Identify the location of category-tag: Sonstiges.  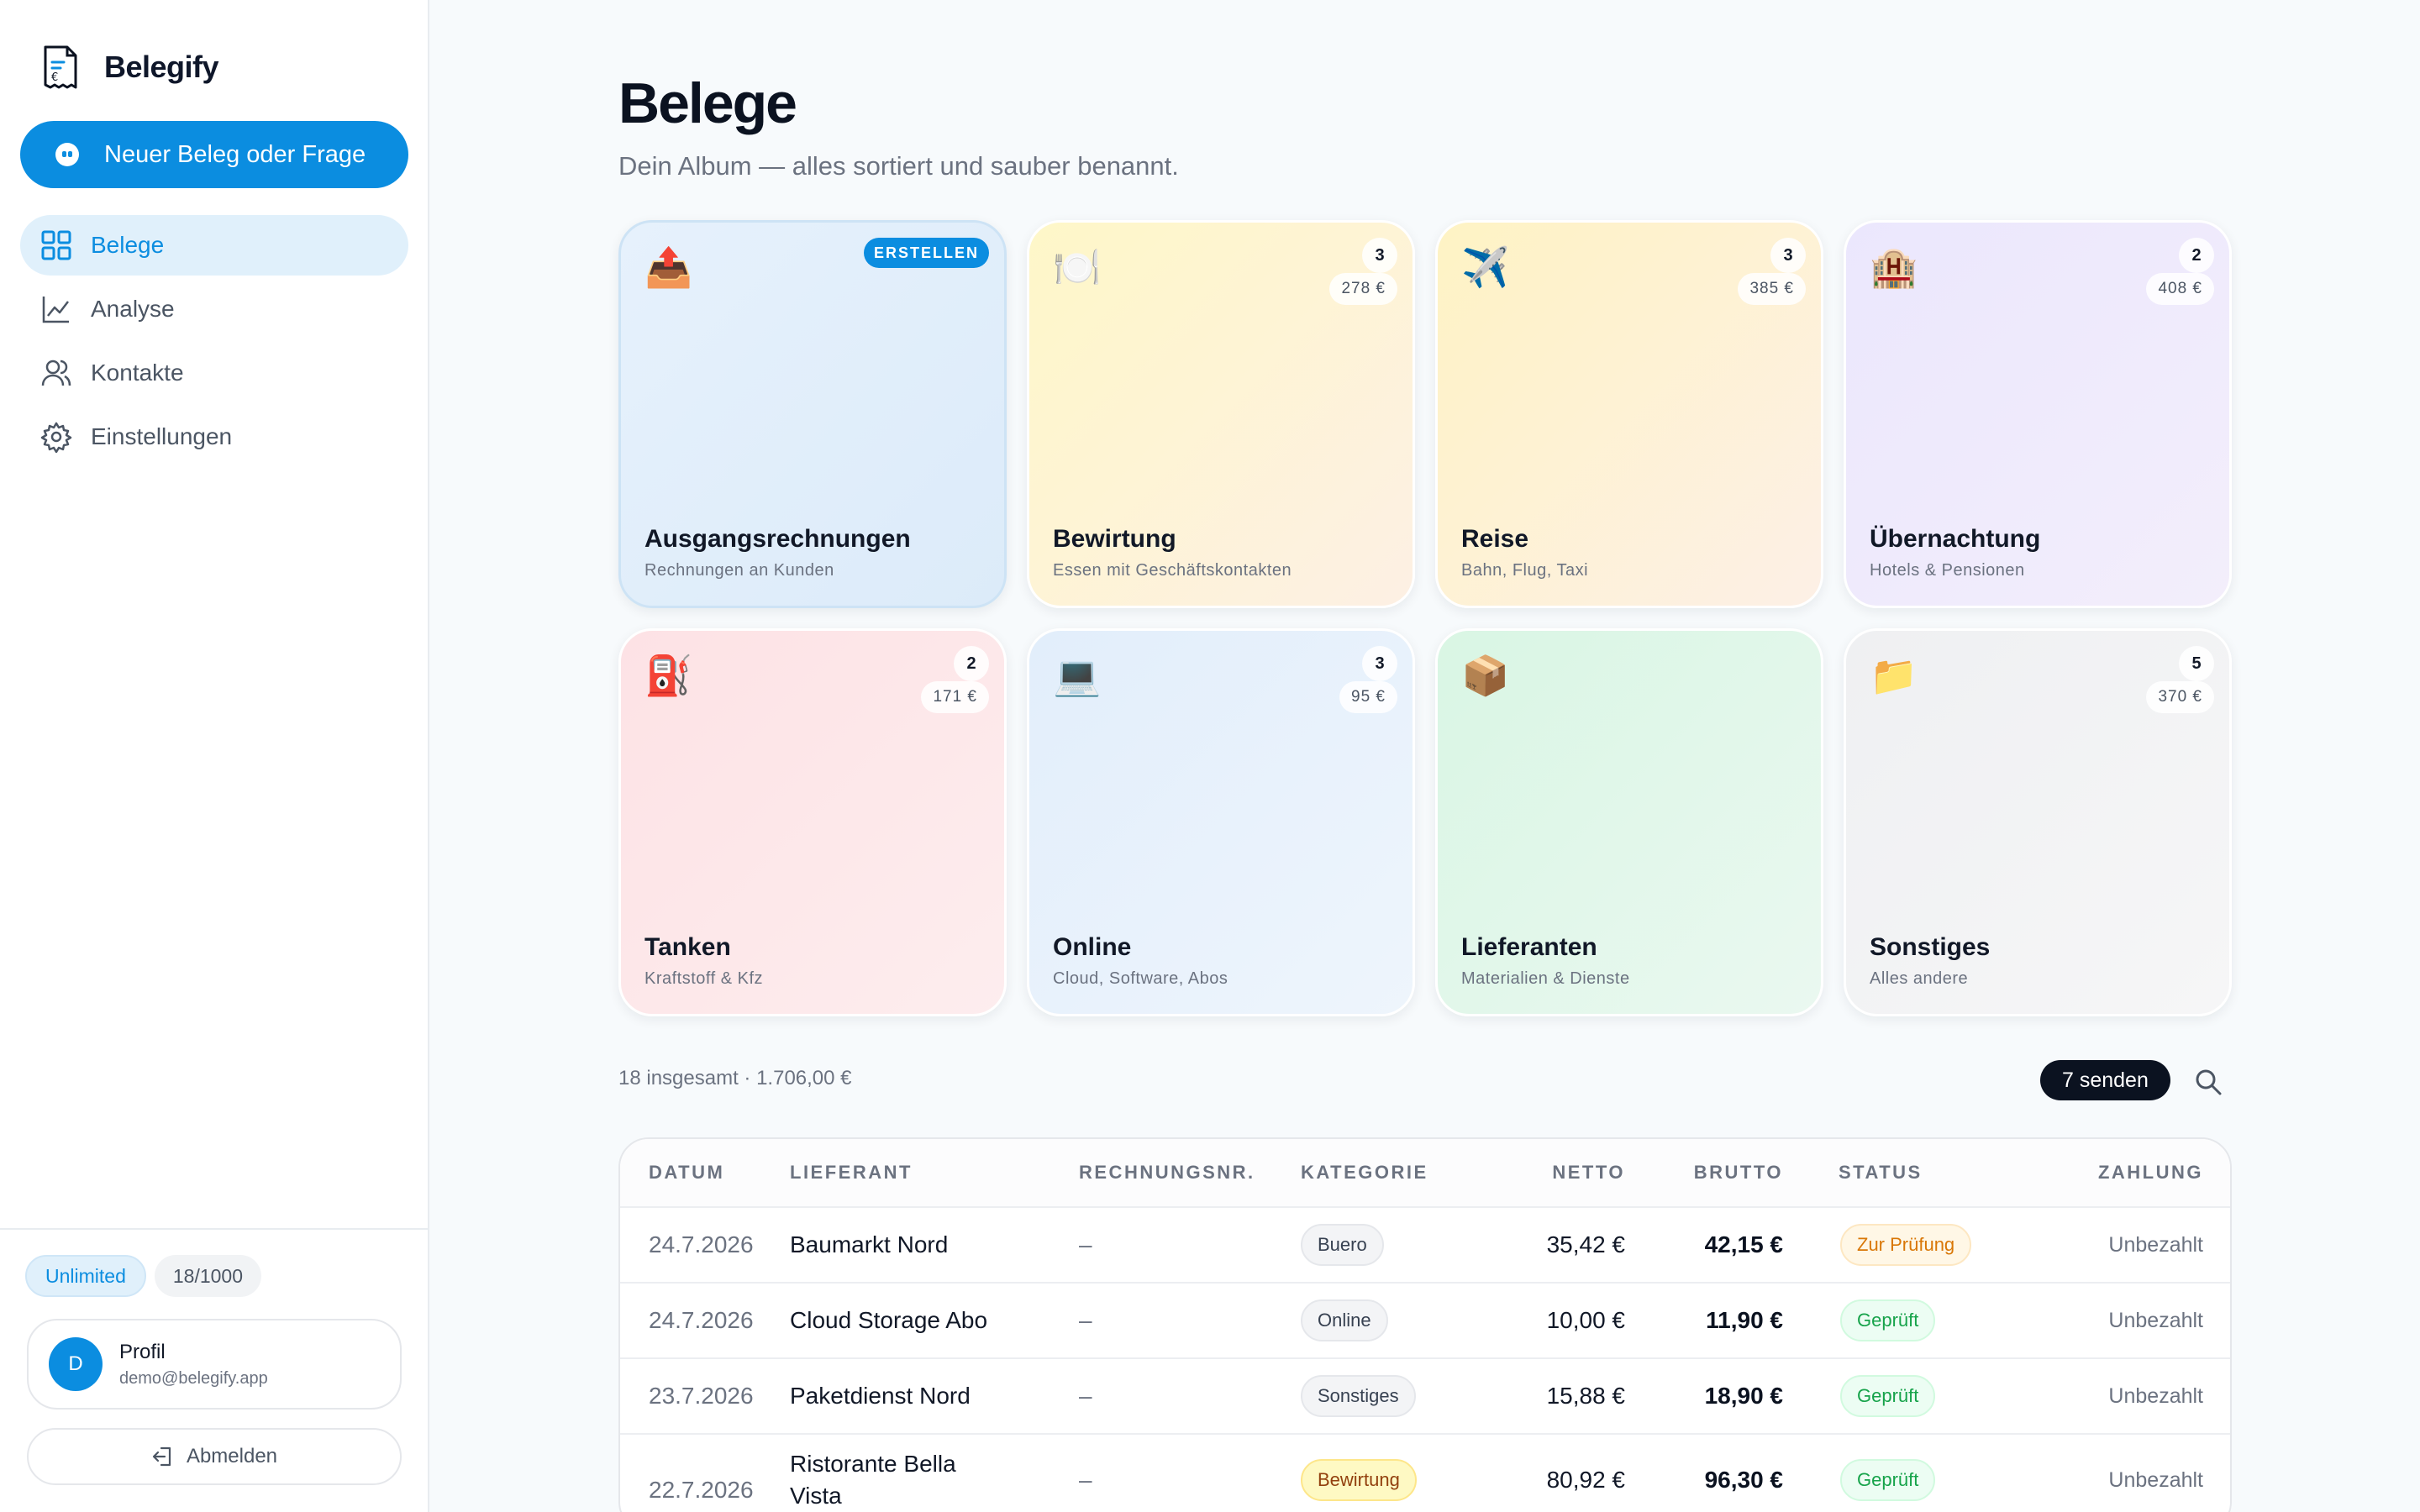
(1358, 1396).